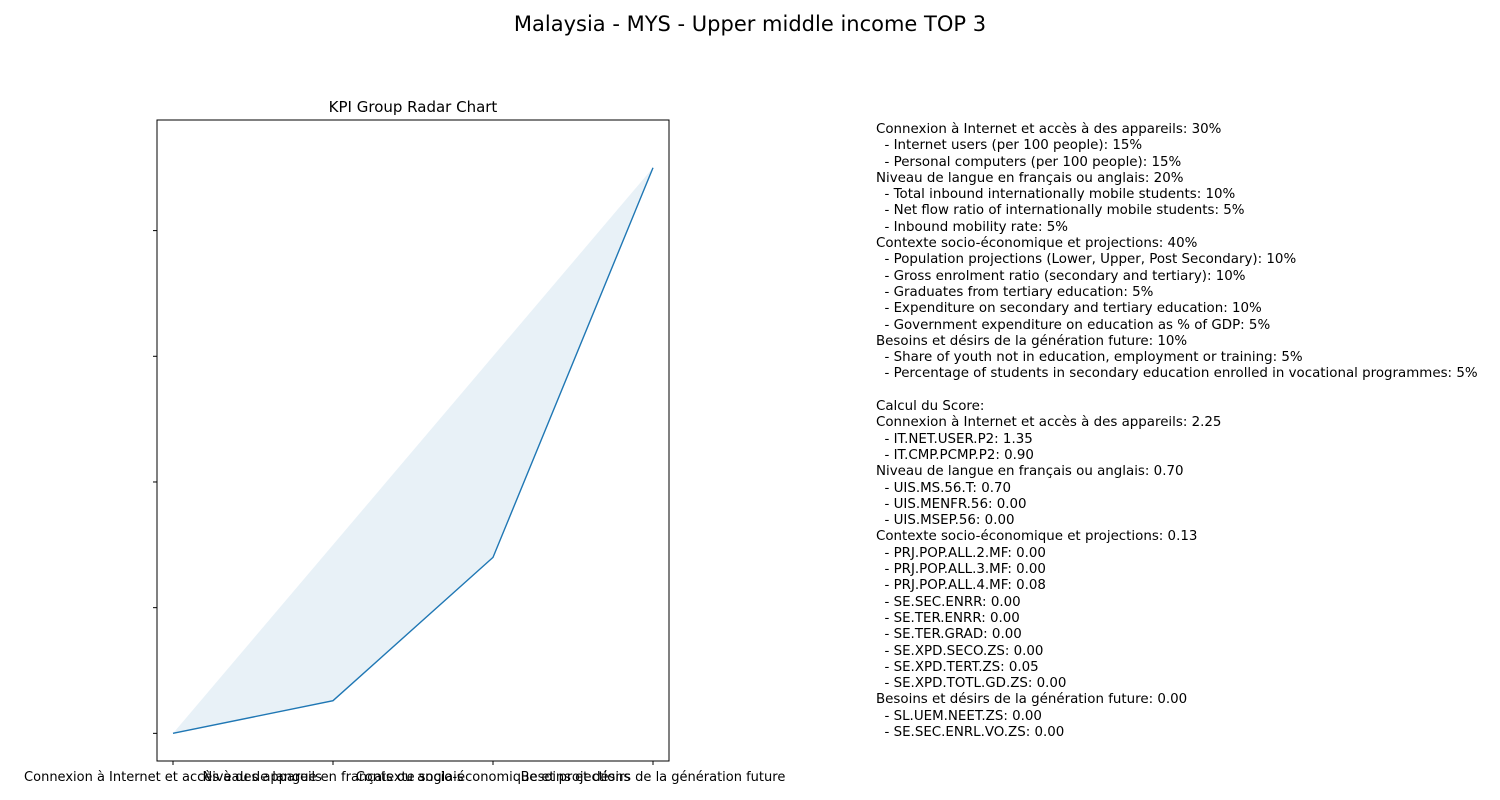 The width and height of the screenshot is (1500, 800). Describe the element at coordinates (954, 439) in the screenshot. I see `info-line: - IT.NET.USER.P2: 1.35` at that location.